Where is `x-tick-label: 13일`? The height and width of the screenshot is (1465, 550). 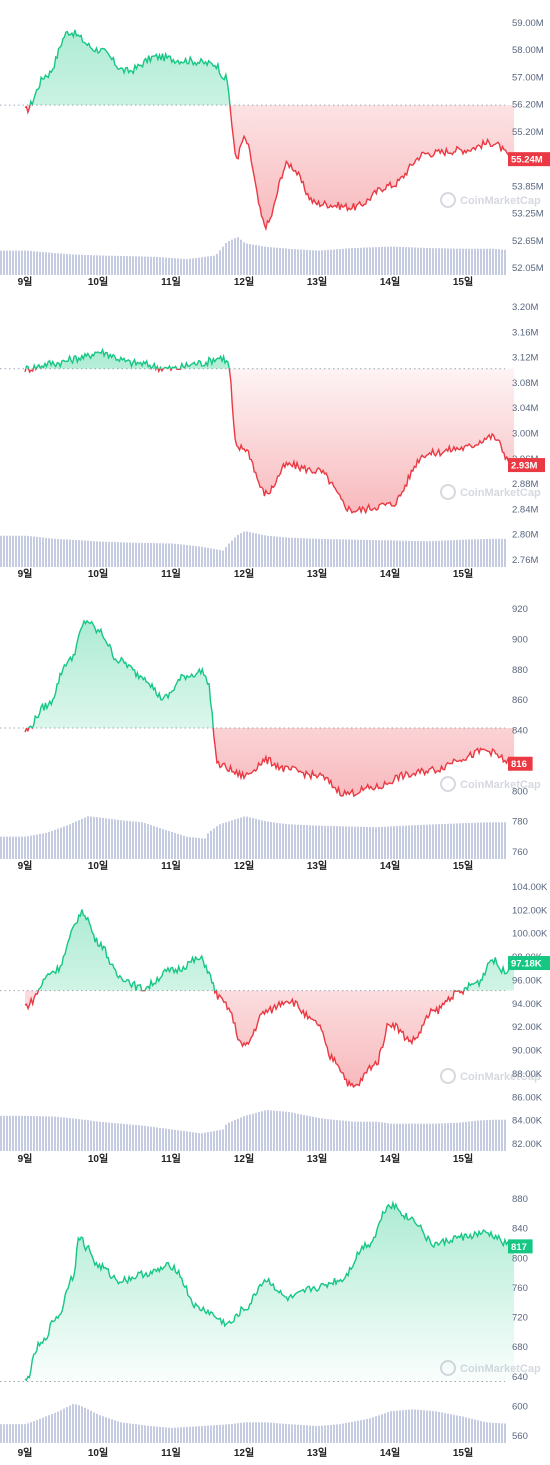
x-tick-label: 13일 is located at coordinates (317, 865).